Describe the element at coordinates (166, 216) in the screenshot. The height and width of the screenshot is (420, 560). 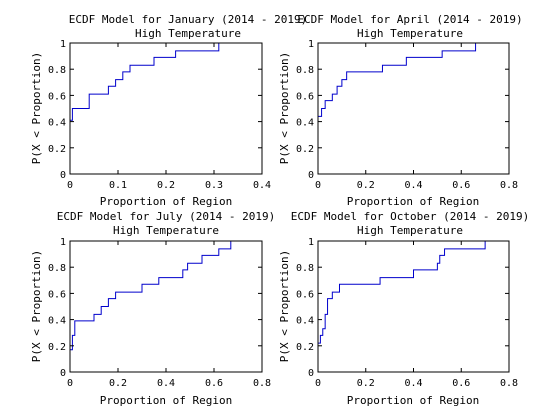
I see `chart-title: ECDF Model for July (2014 - 2019)` at that location.